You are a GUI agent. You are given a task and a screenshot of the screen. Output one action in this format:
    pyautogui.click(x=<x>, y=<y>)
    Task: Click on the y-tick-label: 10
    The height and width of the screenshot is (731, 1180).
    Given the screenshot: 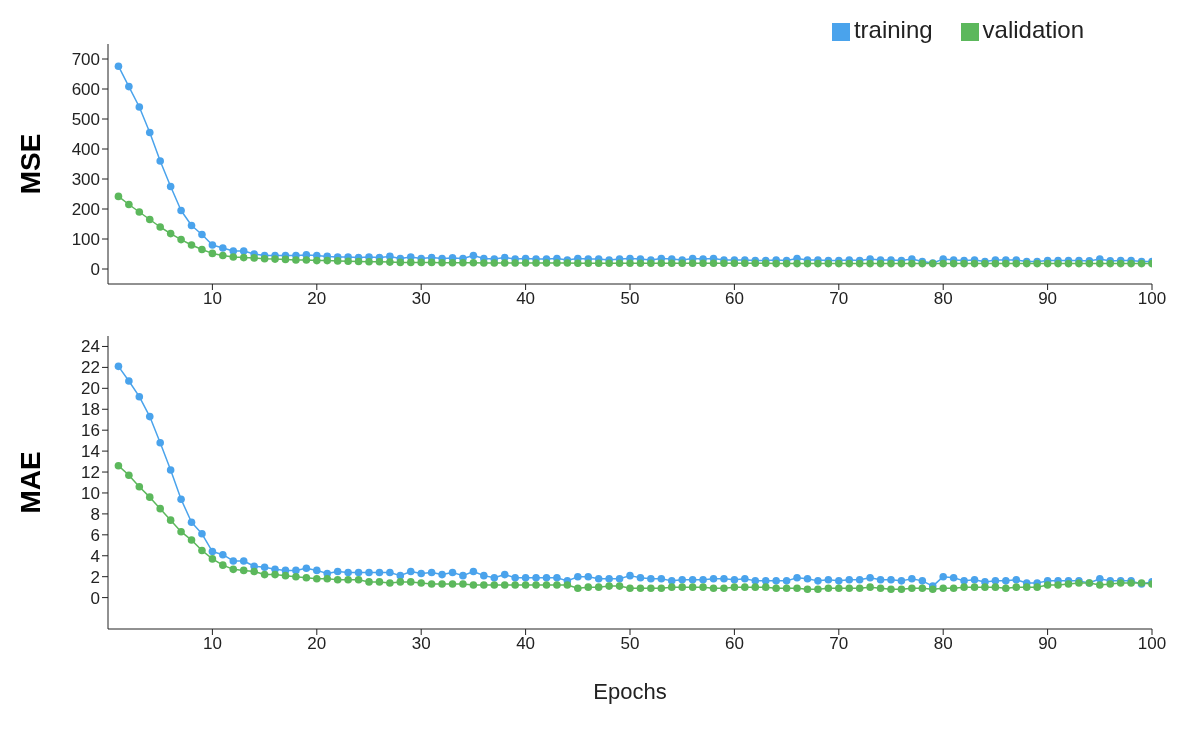 What is the action you would take?
    pyautogui.click(x=90, y=493)
    